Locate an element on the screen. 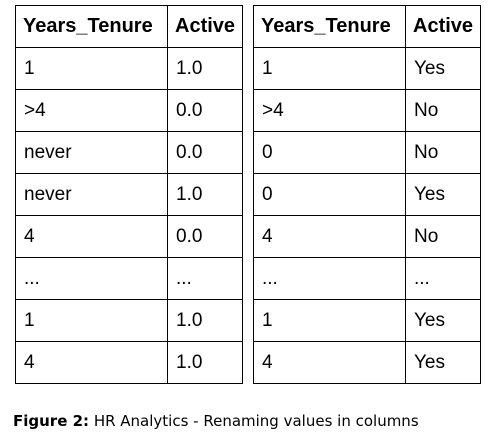 This screenshot has height=442, width=493. table-row: never 1.0 is located at coordinates (129, 194).